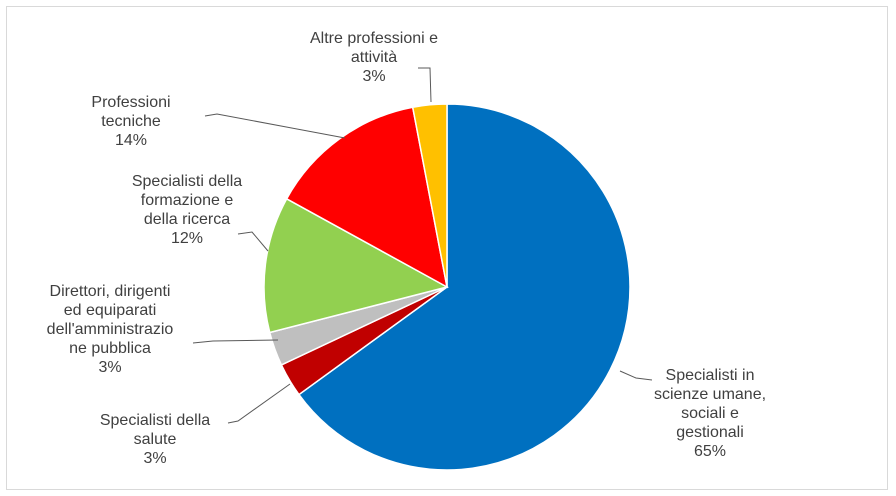 Image resolution: width=896 pixels, height=496 pixels. I want to click on data-label-4: Professioni tecniche 14%, so click(131, 121).